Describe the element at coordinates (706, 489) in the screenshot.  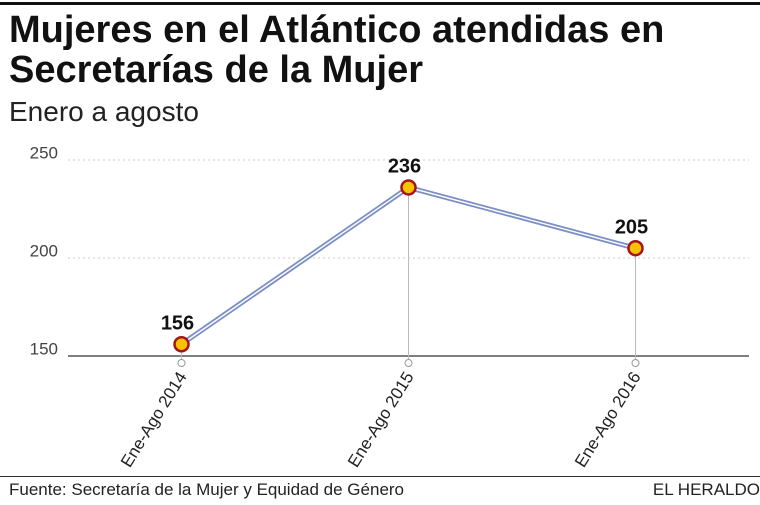
I see `brand: EL HERALDO` at that location.